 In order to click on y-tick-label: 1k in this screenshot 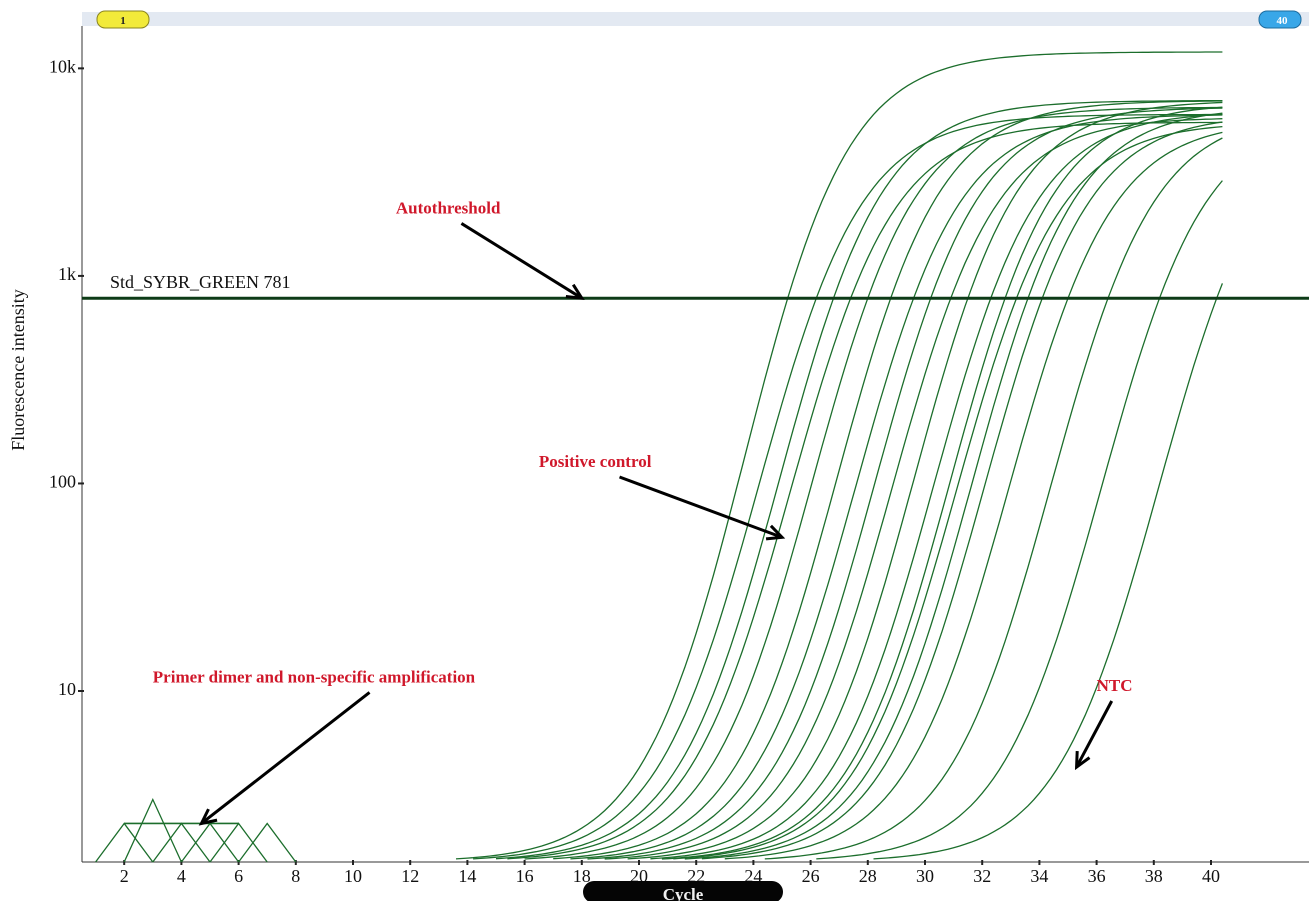, I will do `click(67, 274)`.